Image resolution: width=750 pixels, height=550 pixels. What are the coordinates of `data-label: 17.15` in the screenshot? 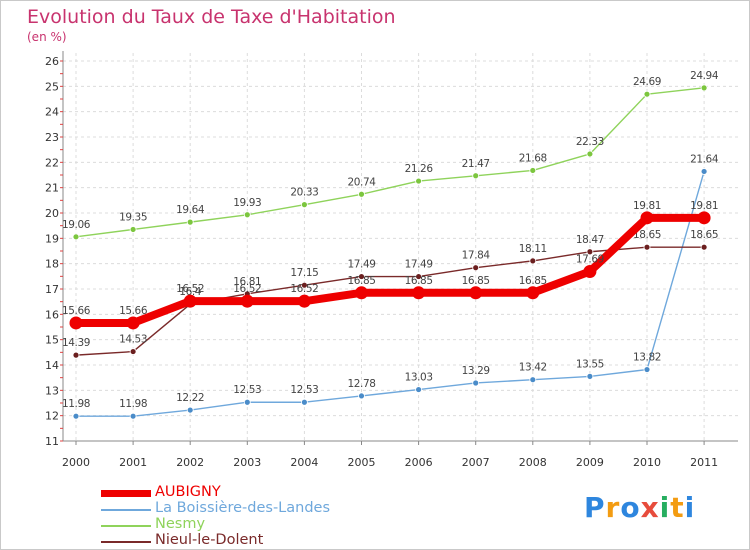 It's located at (304, 273).